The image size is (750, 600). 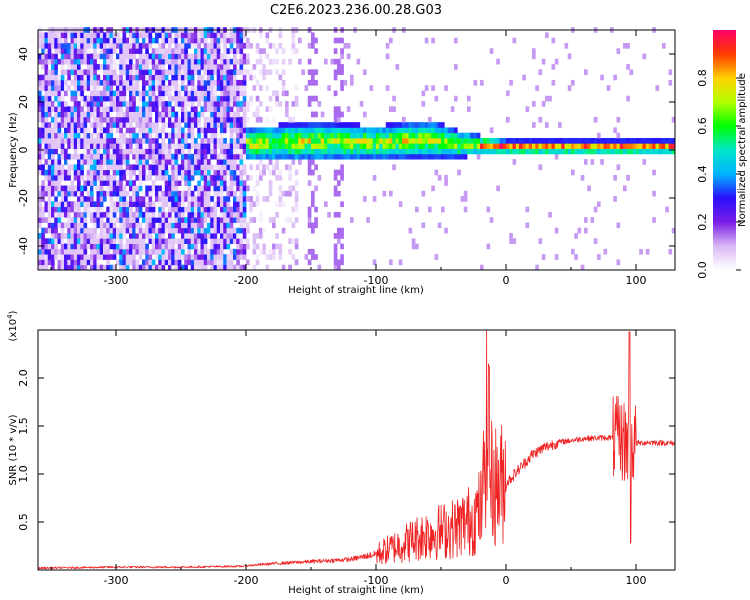 I want to click on colorbar-label: Normalized spectral amplitude, so click(x=742, y=150).